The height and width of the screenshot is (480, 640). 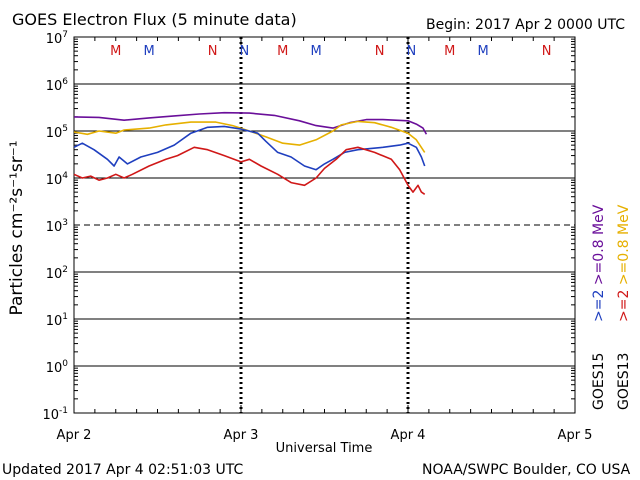 I want to click on legend-goes15-energies: >=2 >=0.8 MeV, so click(x=599, y=263).